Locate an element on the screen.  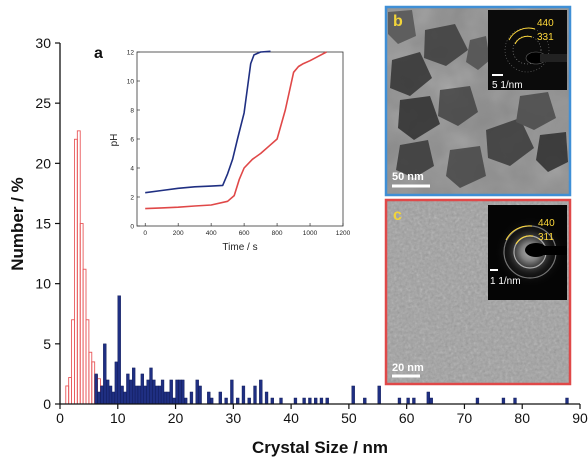
y-axis-title: Number / % is located at coordinates (17, 224).